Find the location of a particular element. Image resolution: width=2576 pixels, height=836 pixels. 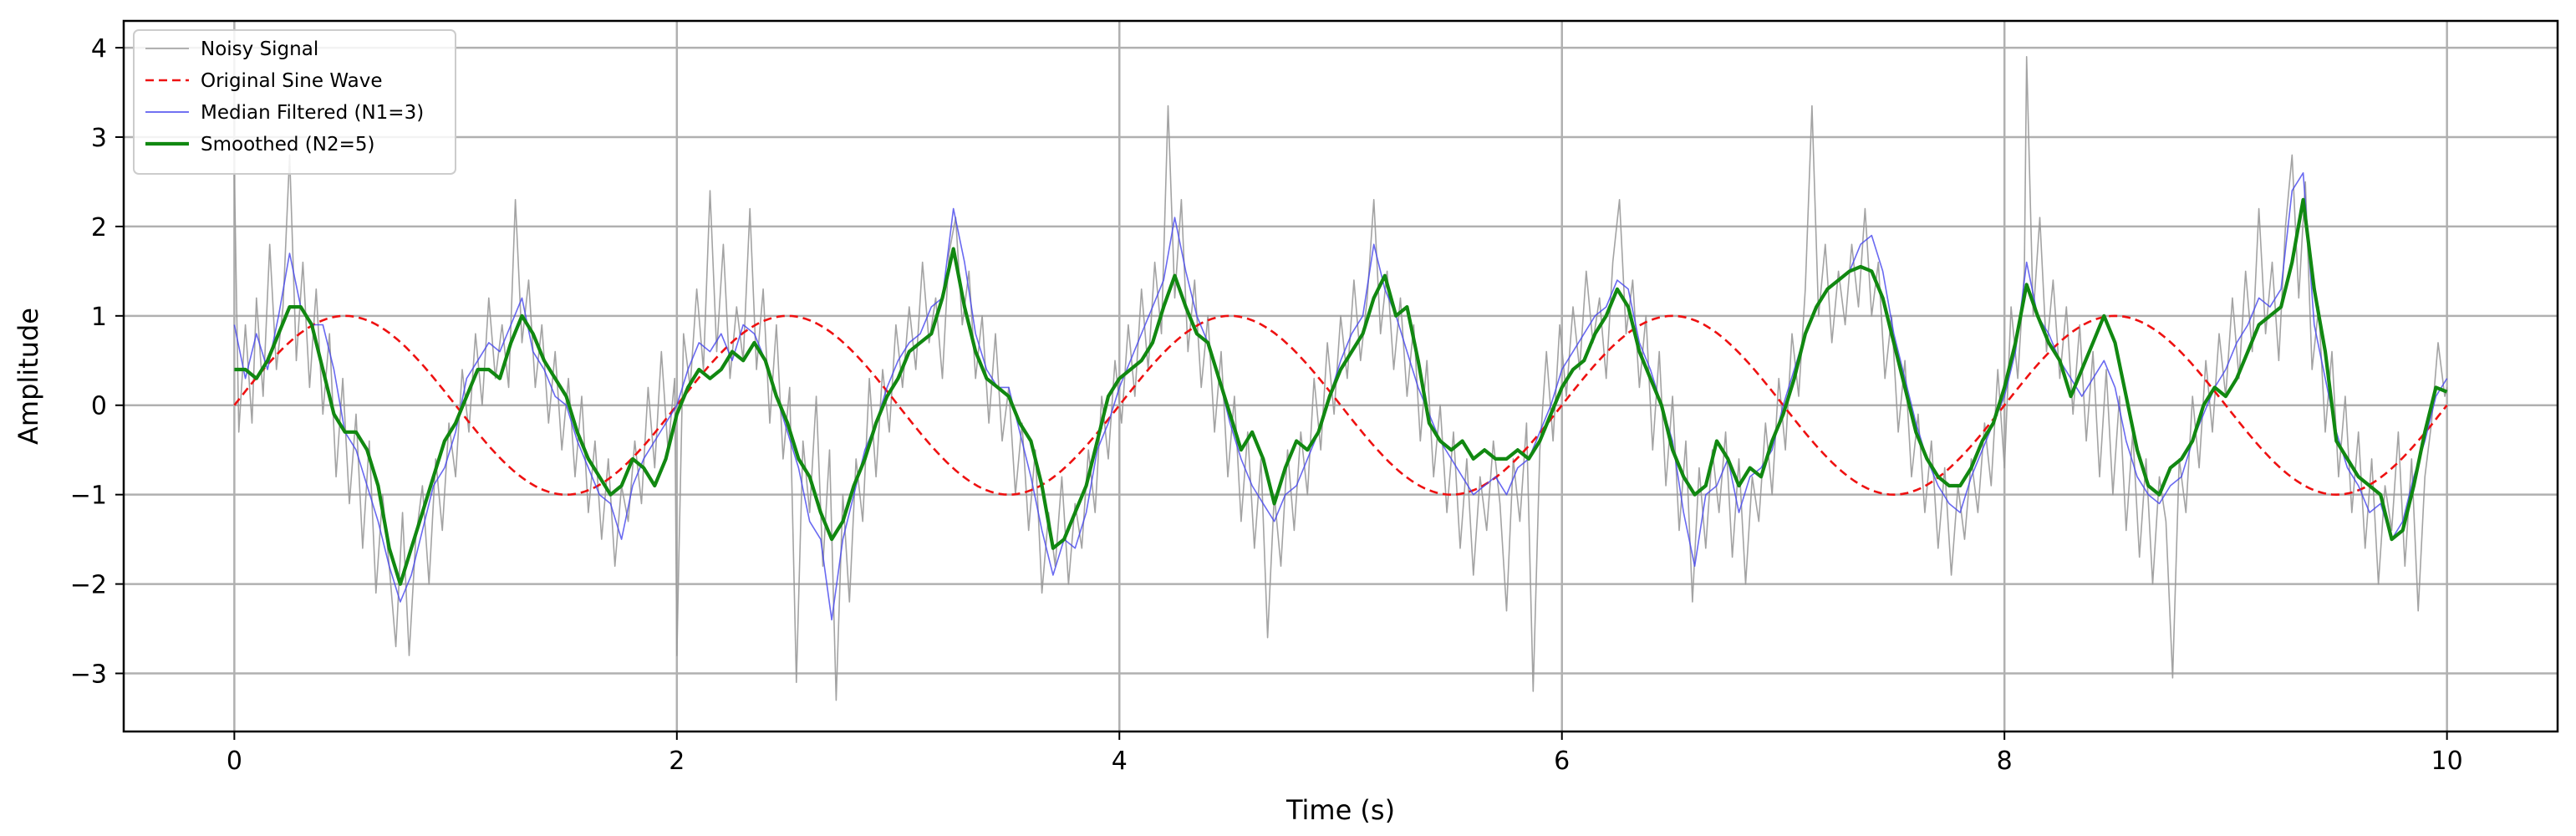

x-tick-label: 2 is located at coordinates (677, 761).